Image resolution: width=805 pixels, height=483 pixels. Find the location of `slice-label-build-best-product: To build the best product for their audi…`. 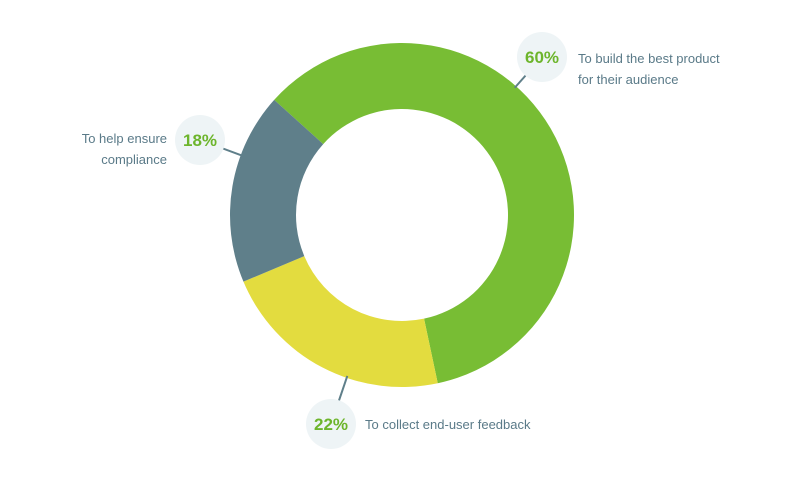

slice-label-build-best-product: To build the best product for their audi… is located at coordinates (649, 69).